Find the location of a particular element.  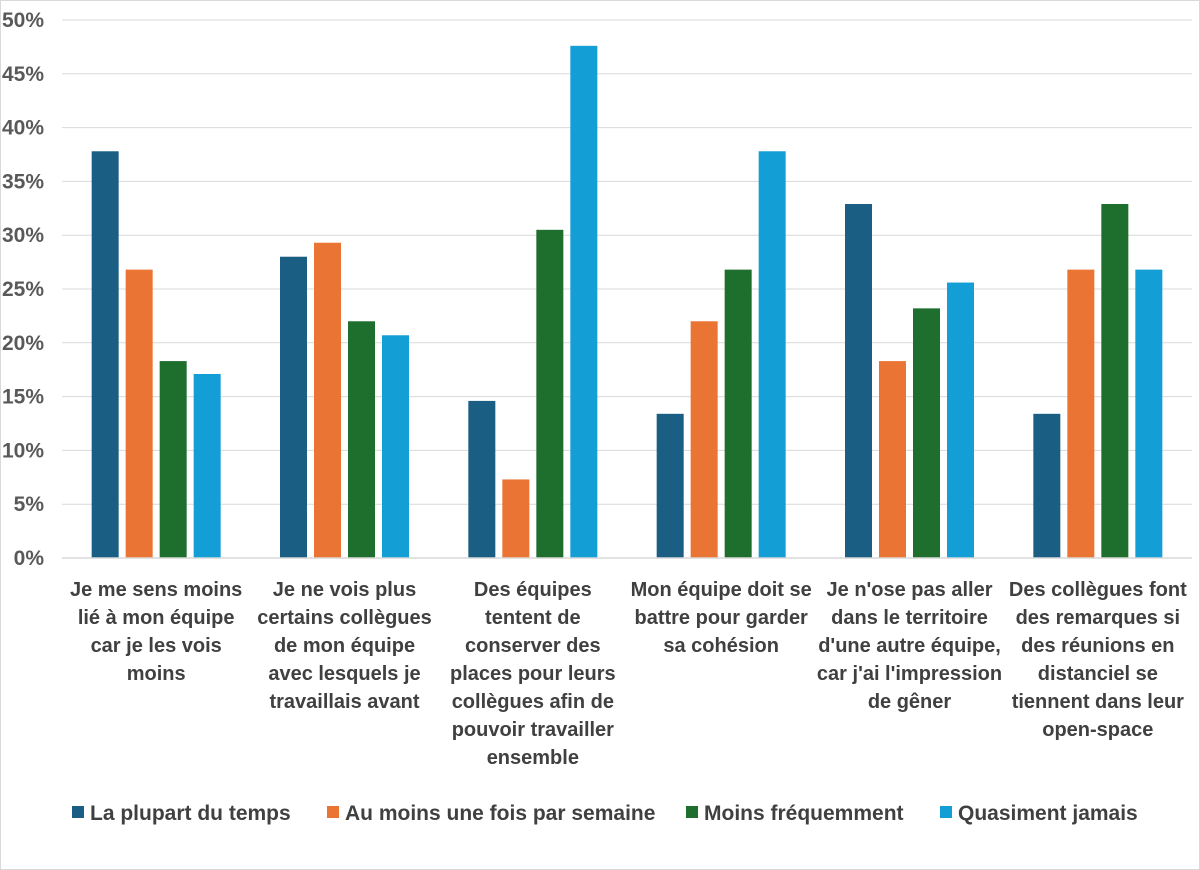

legend-label: Quasiment jamais is located at coordinates (1048, 813).